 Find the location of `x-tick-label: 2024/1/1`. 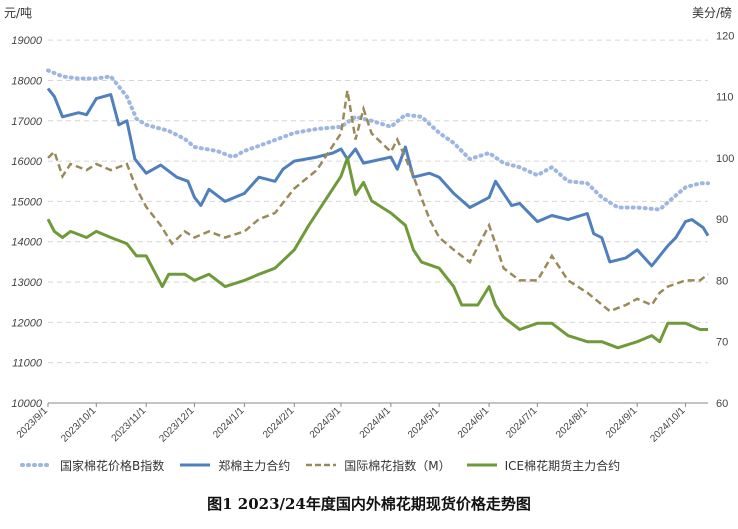

x-tick-label: 2024/1/1 is located at coordinates (229, 423).